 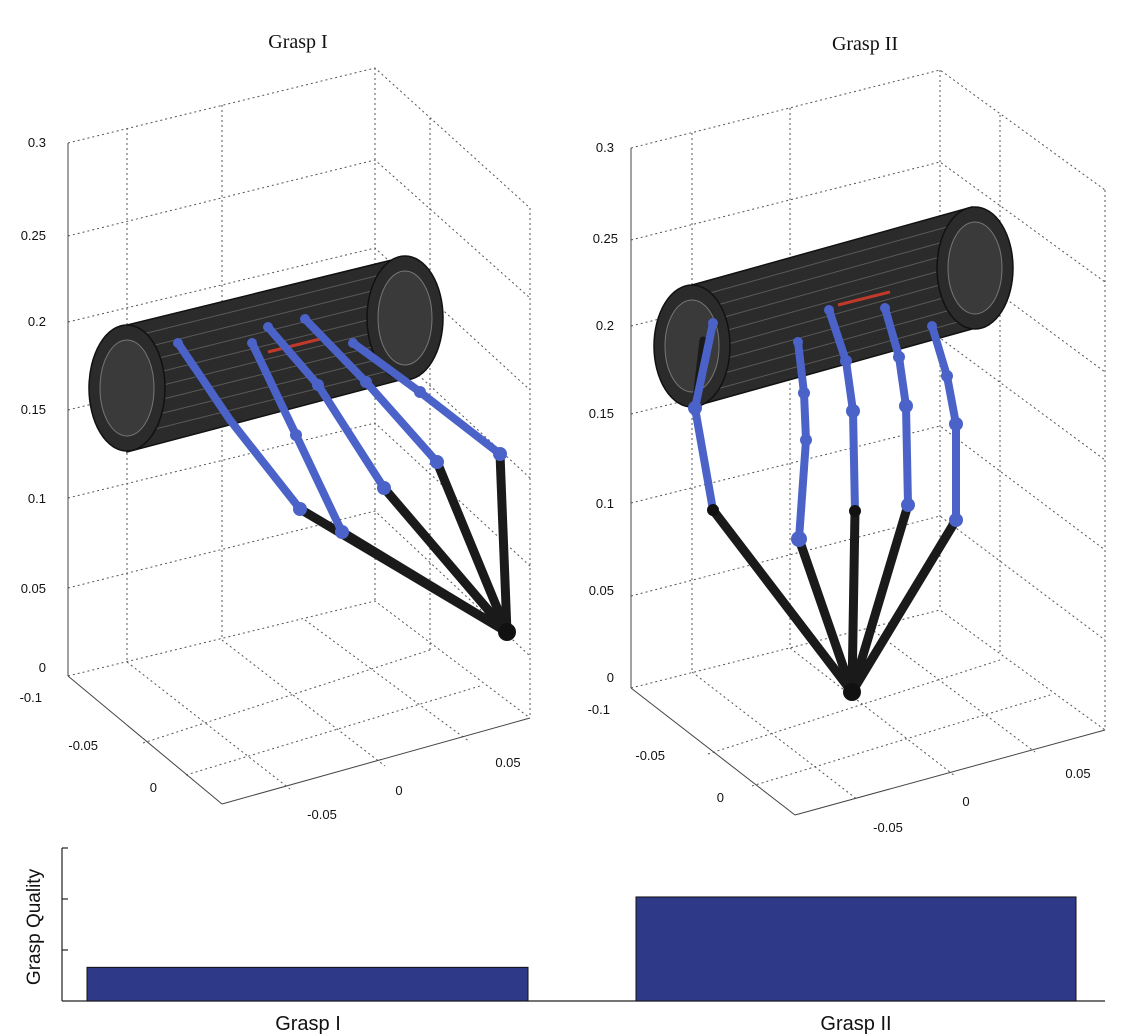 What do you see at coordinates (855, 1023) in the screenshot?
I see `bar-category-label: Grasp II` at bounding box center [855, 1023].